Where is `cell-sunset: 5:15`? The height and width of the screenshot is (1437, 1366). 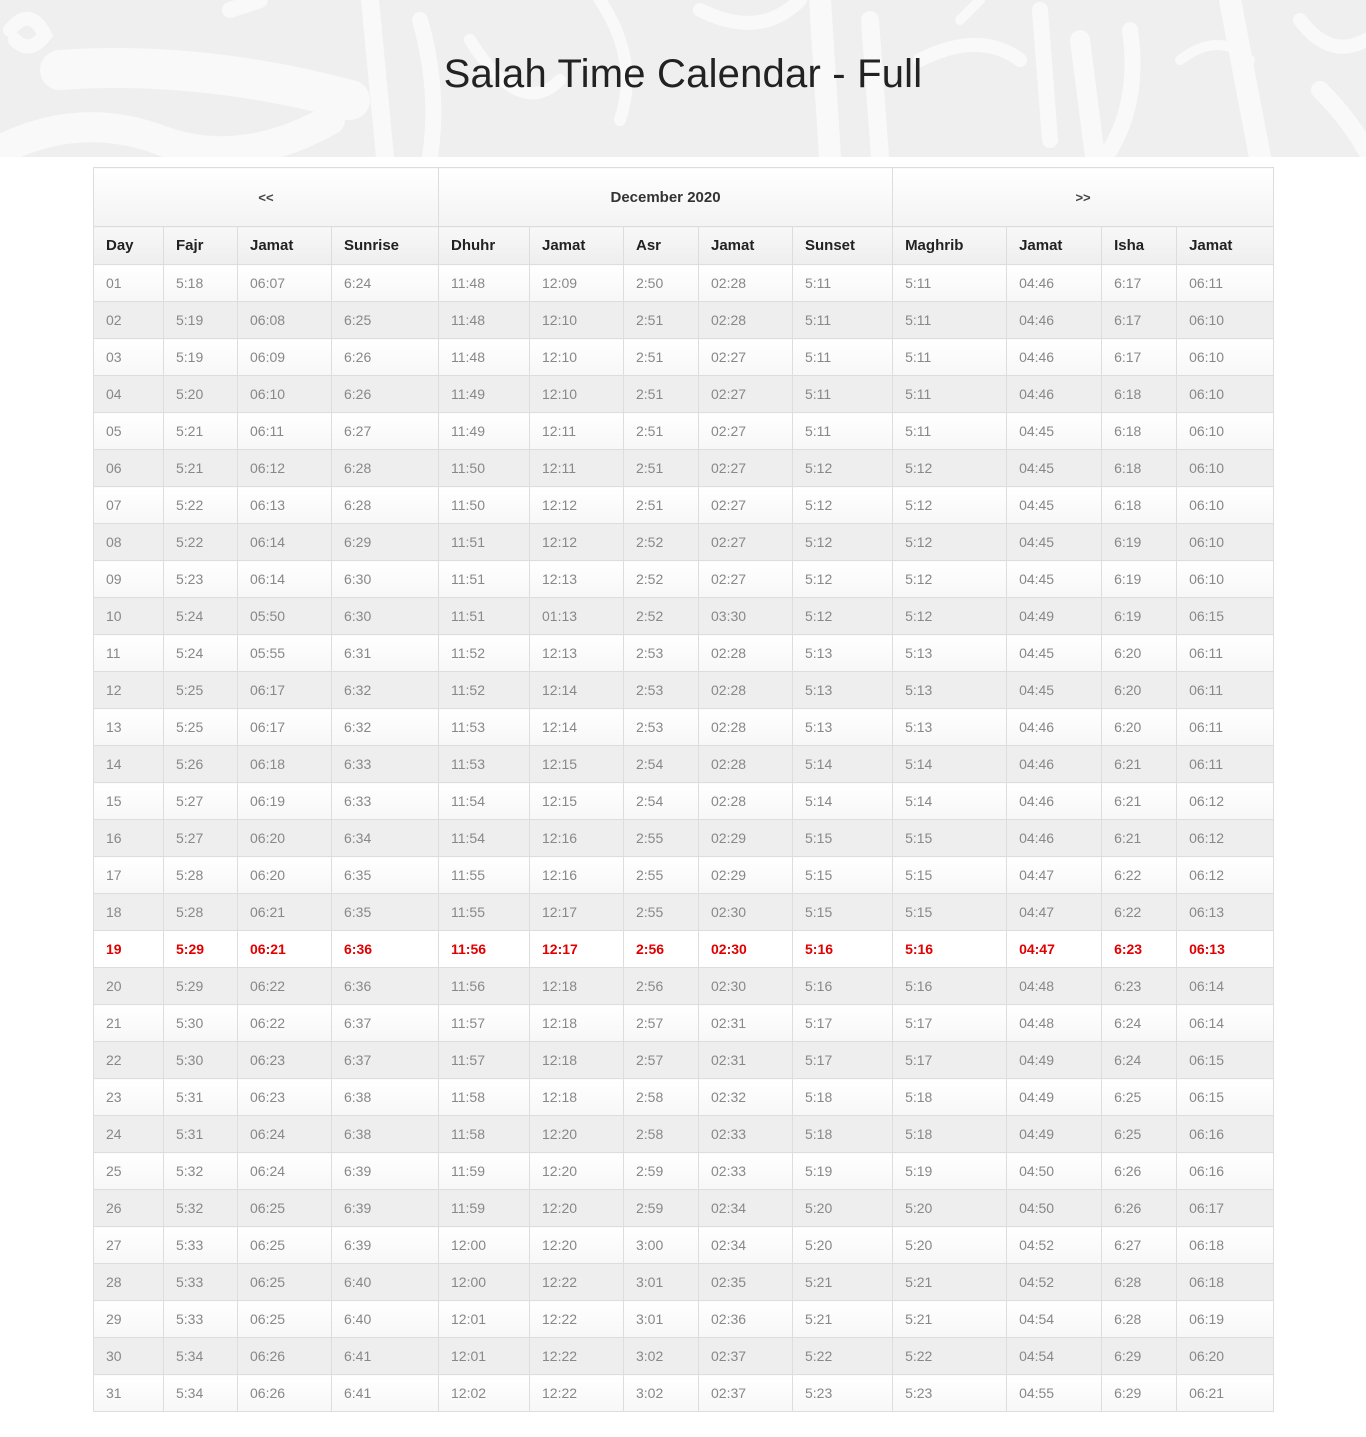 cell-sunset: 5:15 is located at coordinates (842, 875).